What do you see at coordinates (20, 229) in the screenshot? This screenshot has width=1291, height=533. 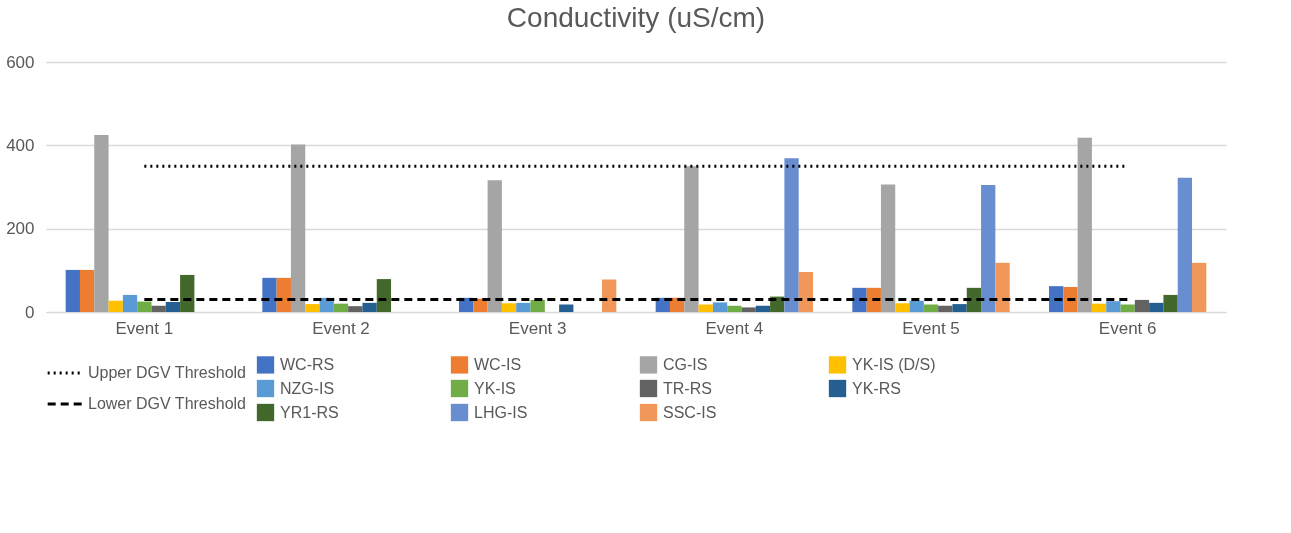 I see `y-tick-label: 200` at bounding box center [20, 229].